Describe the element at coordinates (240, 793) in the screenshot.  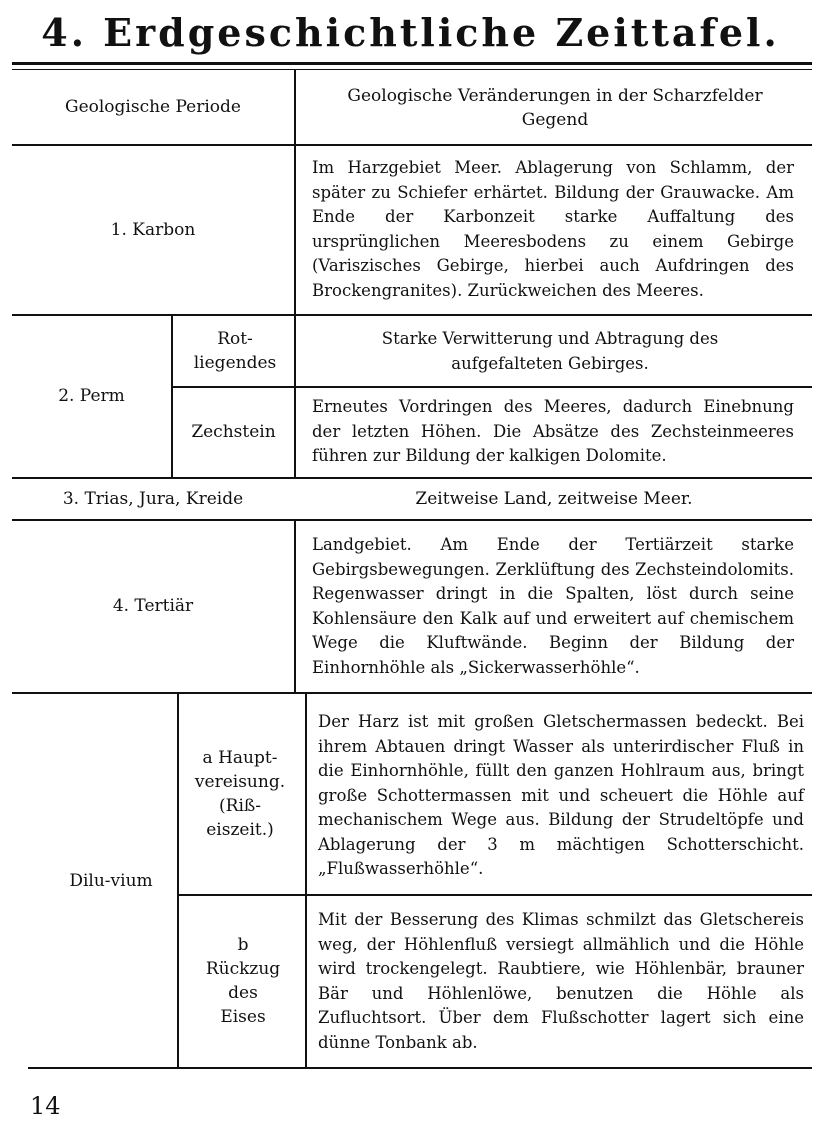
I see `diluvium-sub-a: a Haupt-vereisung. (Riß-eiszeit.)` at that location.